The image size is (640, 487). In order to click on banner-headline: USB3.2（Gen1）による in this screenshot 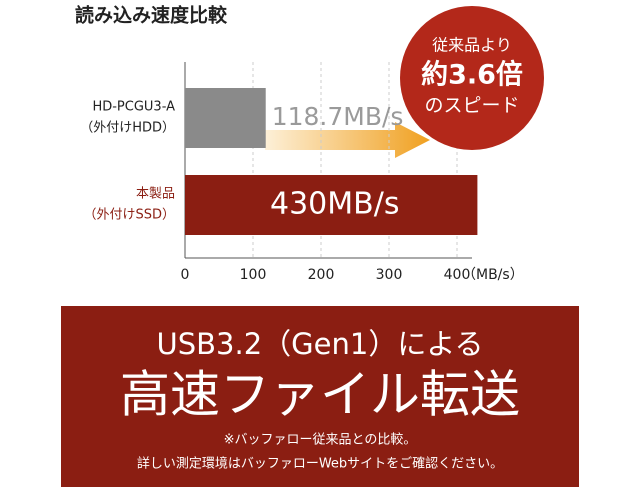, I will do `click(320, 344)`.